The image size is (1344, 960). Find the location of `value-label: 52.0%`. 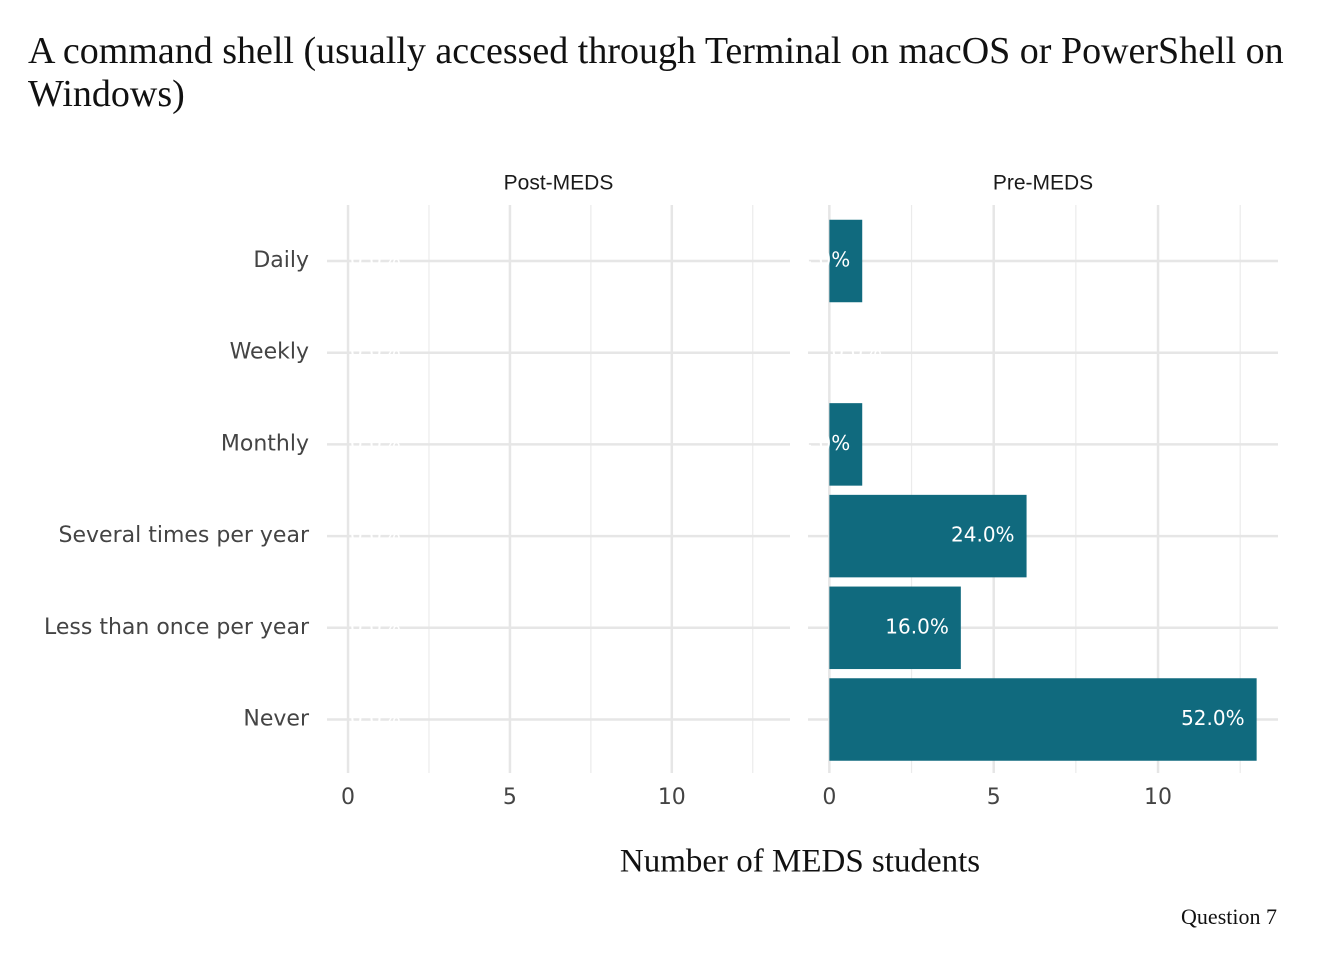

value-label: 52.0% is located at coordinates (1213, 718).